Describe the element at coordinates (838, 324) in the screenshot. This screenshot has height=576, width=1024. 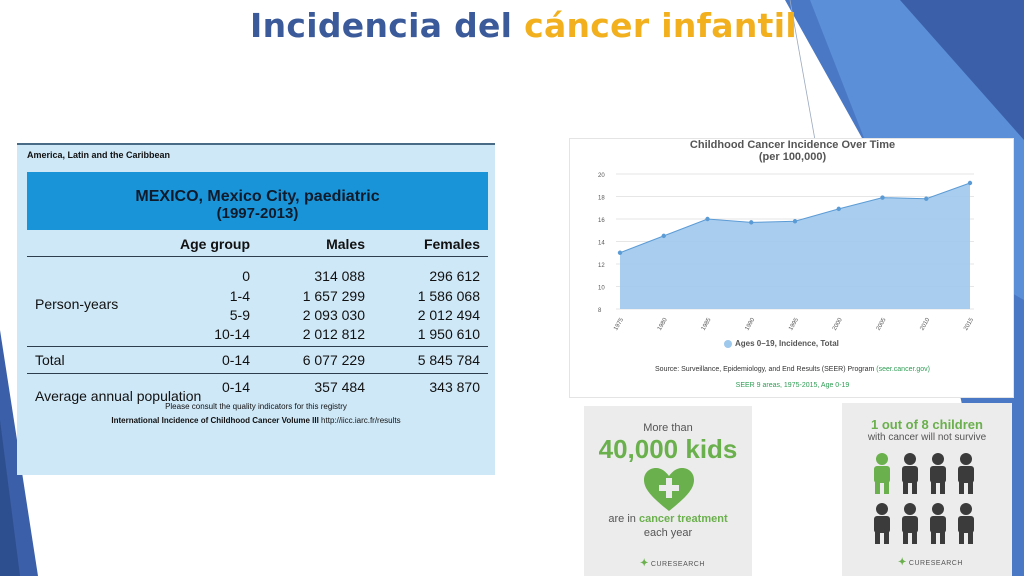
I see `x-tick-label: 2000` at that location.